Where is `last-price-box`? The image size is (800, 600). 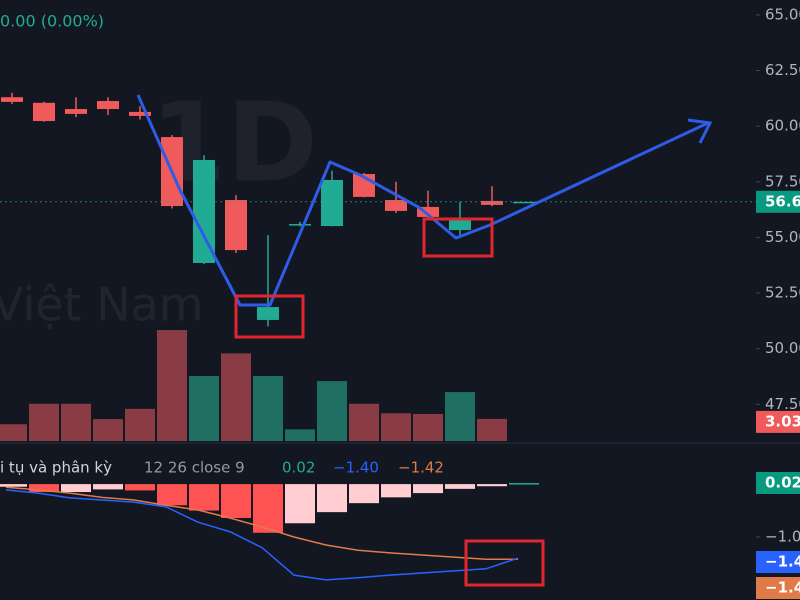 last-price-box is located at coordinates (778, 201).